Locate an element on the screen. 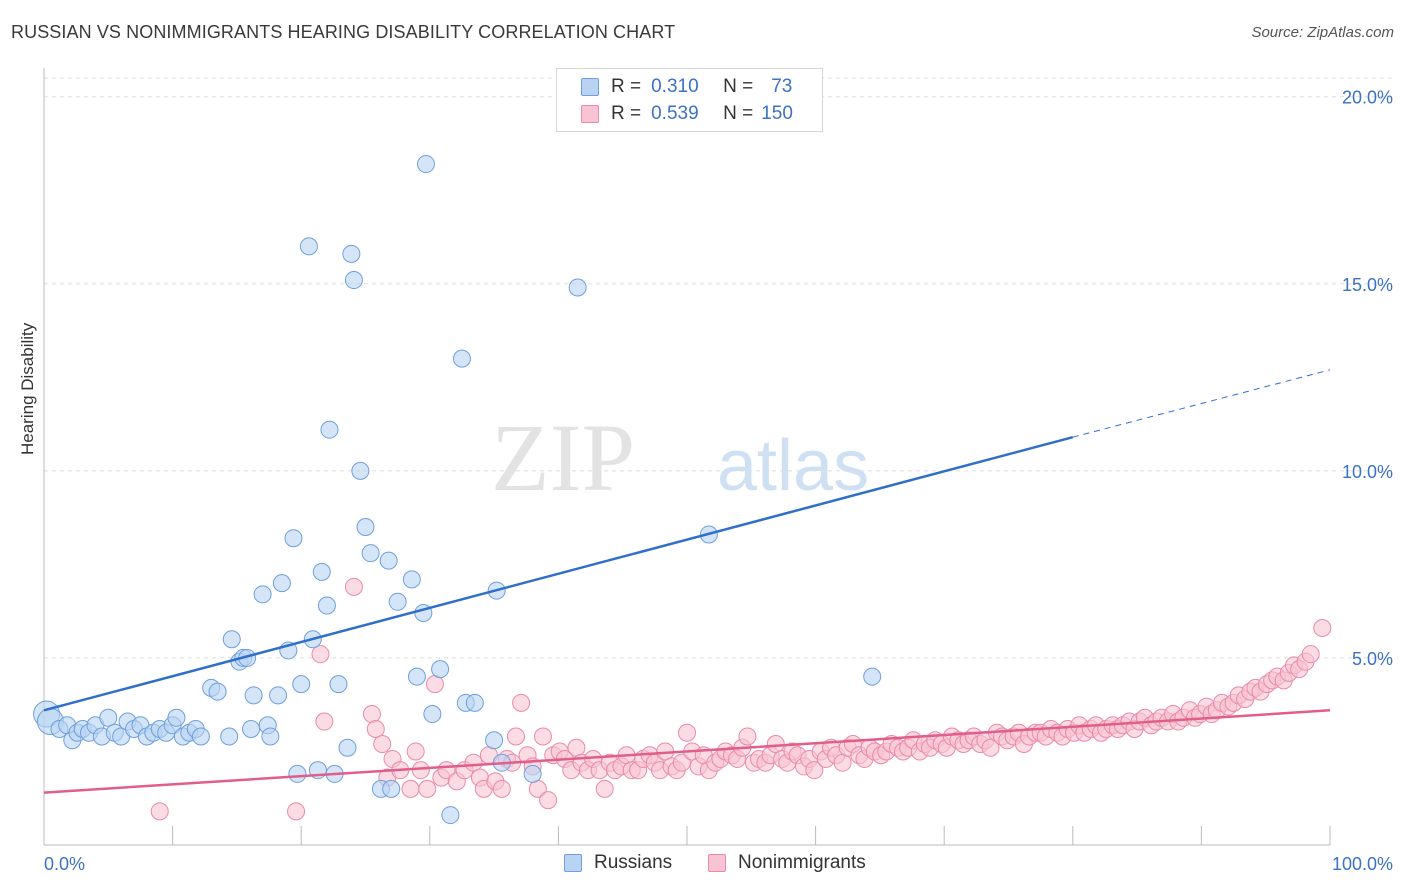  nonimmigrants-r-label: R = is located at coordinates (626, 113).